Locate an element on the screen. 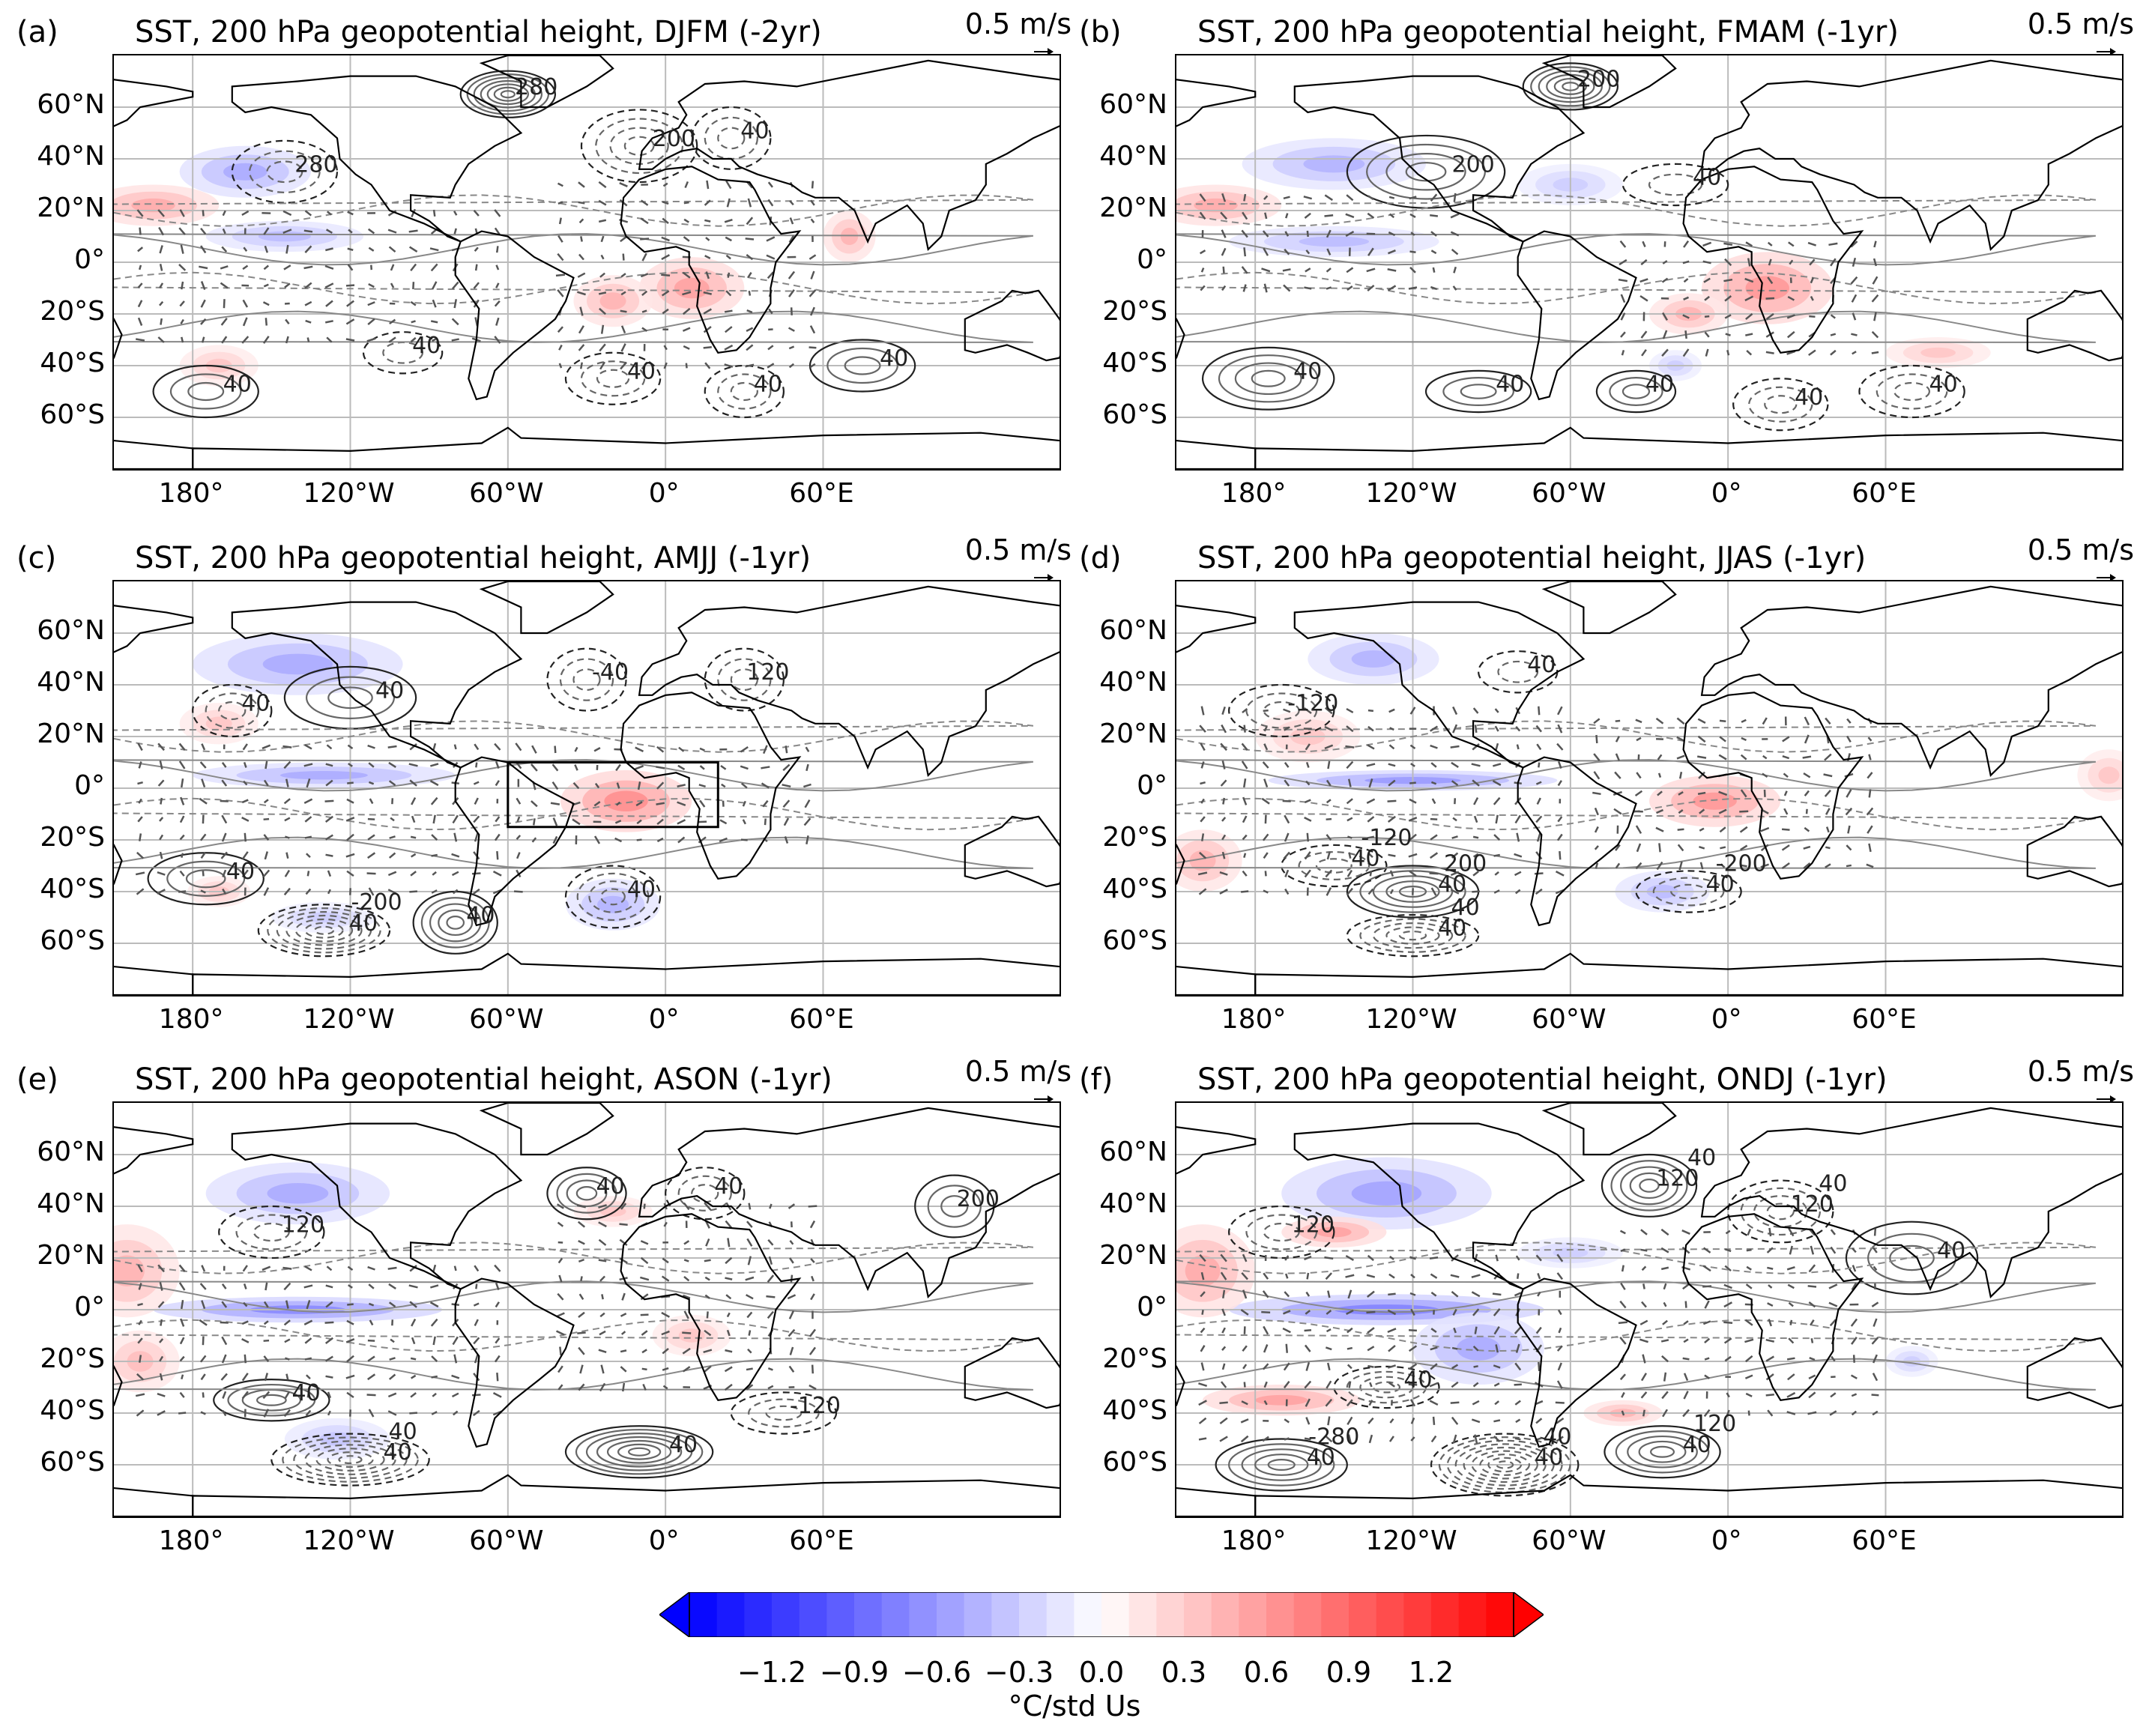 This screenshot has height=1736, width=2149. longitude-tick: 0° is located at coordinates (1726, 1019).